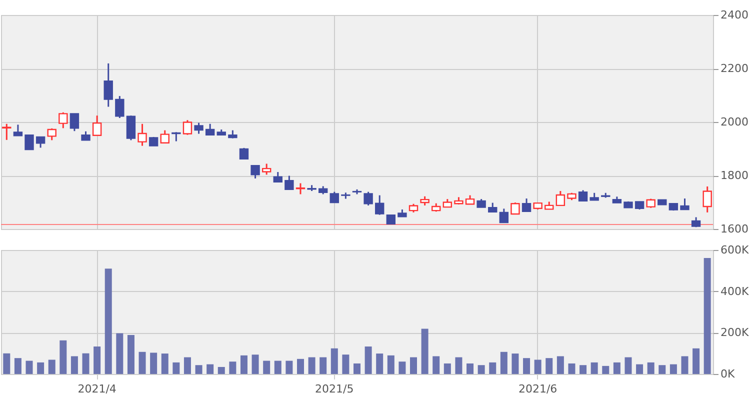 This screenshot has width=755, height=400. What do you see at coordinates (334, 389) in the screenshot?
I see `x-tick-label: 2021/5` at bounding box center [334, 389].